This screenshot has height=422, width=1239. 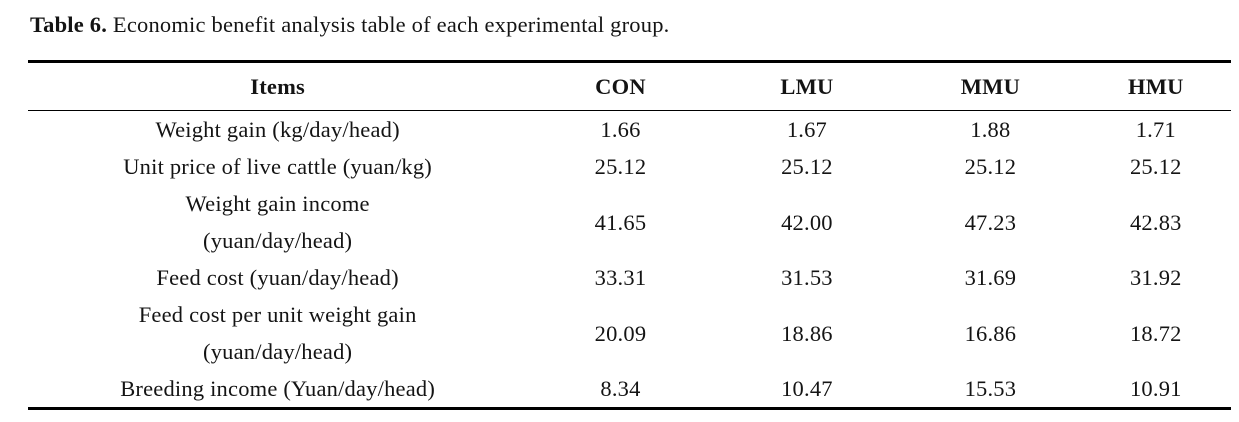 I want to click on value-cell-lmu: 10.47, so click(x=807, y=388).